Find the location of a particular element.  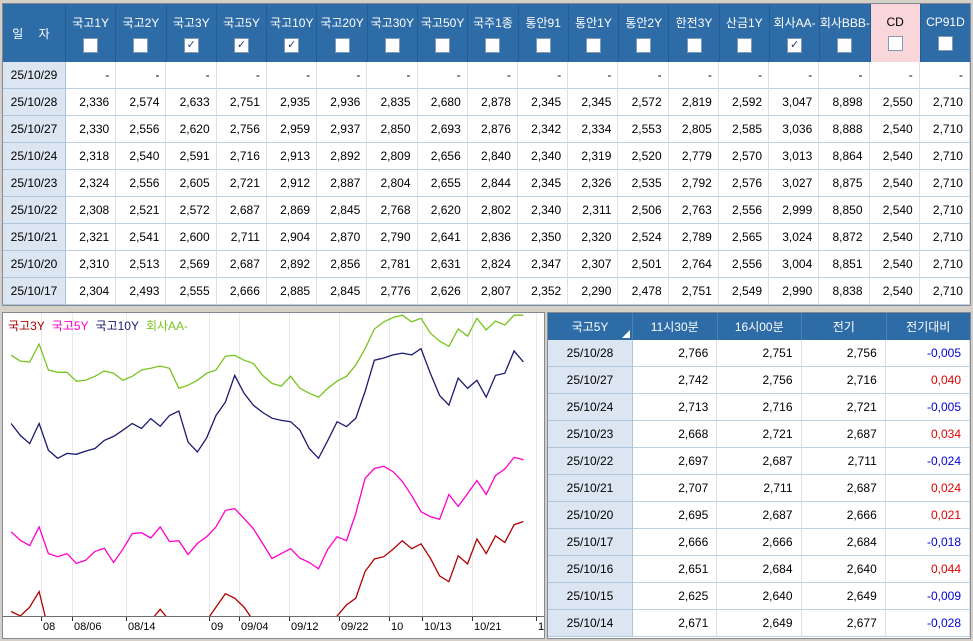

column-header-CD: CD is located at coordinates (895, 33).